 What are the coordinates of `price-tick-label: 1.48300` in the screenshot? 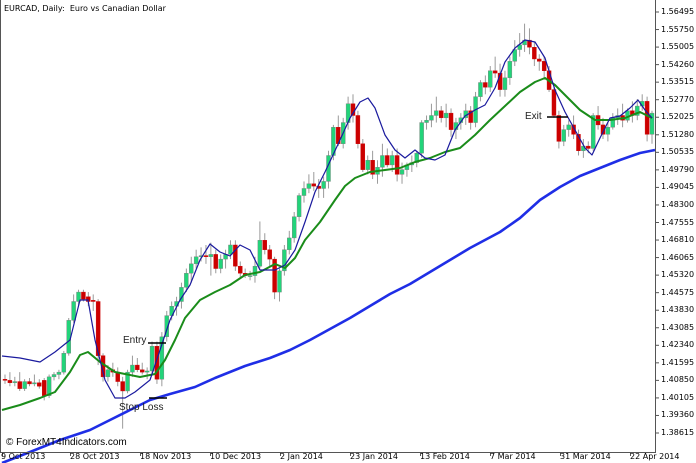 It's located at (678, 204).